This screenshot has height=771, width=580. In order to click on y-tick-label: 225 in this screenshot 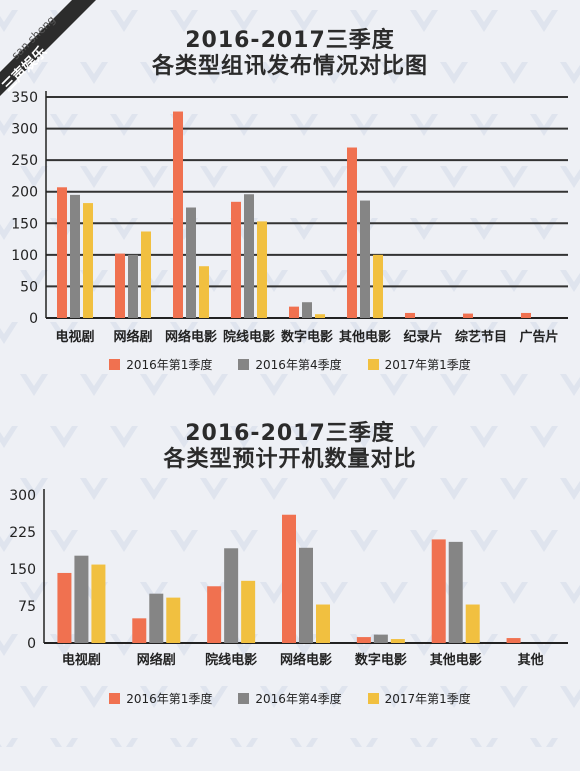, I will do `click(22, 533)`.